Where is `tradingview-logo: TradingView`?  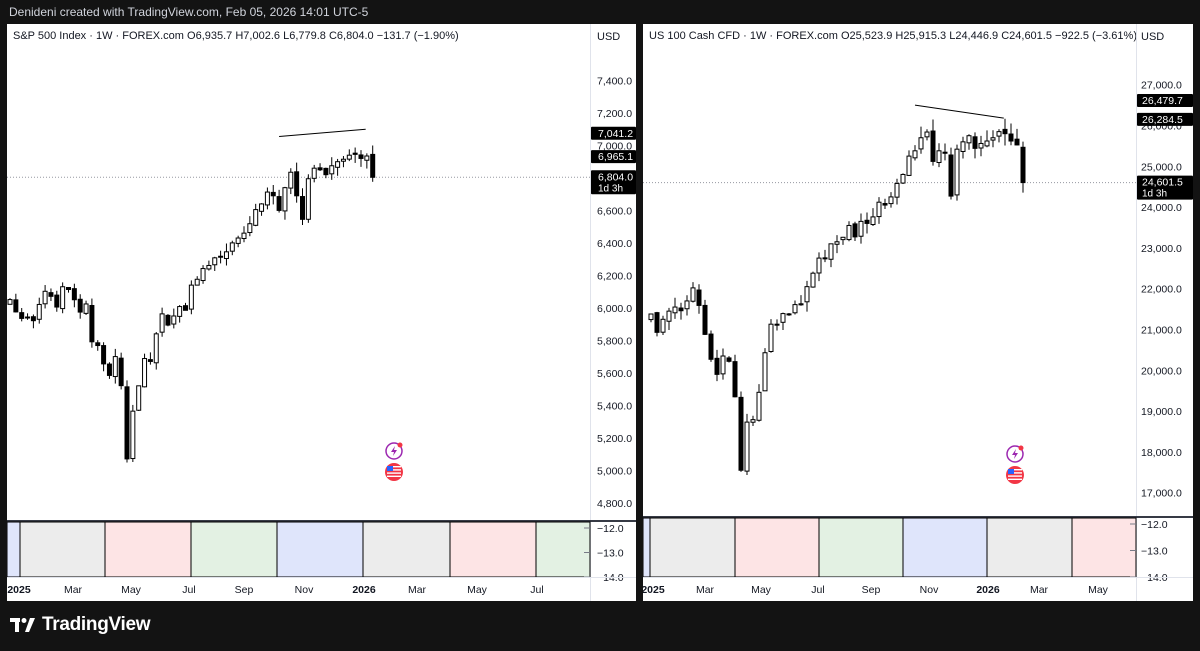
tradingview-logo: TradingView is located at coordinates (80, 625).